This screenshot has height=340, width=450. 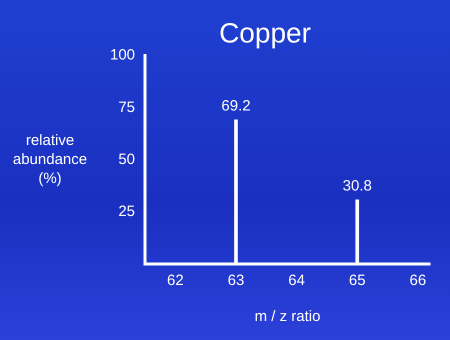 I want to click on x-tick-label: 63, so click(x=236, y=281).